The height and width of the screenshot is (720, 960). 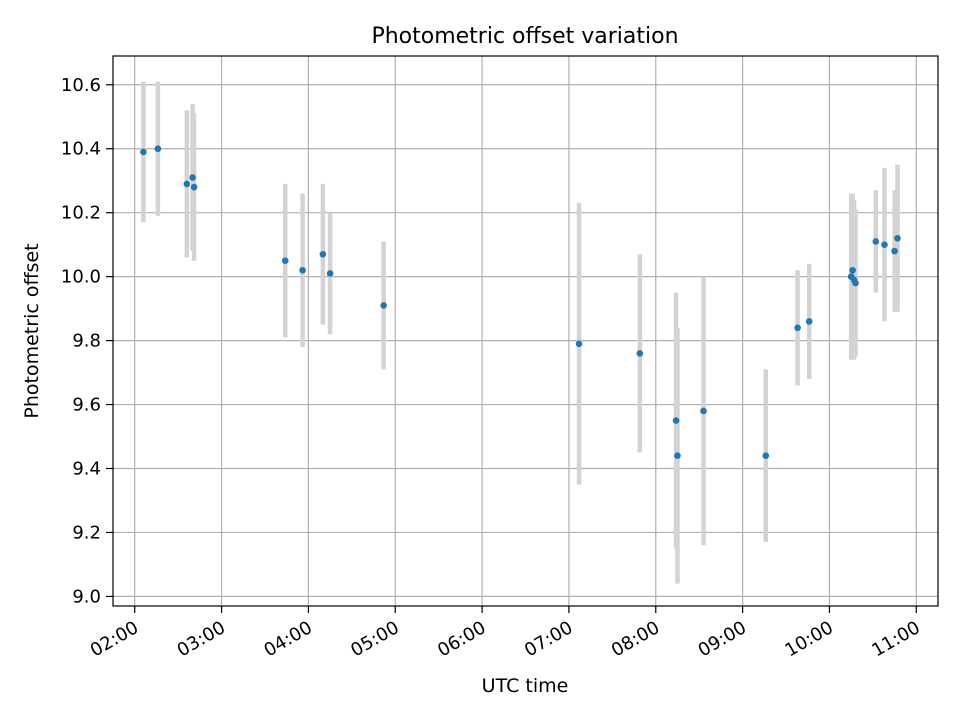 I want to click on y-tick-label: 9.6, so click(x=86, y=405).